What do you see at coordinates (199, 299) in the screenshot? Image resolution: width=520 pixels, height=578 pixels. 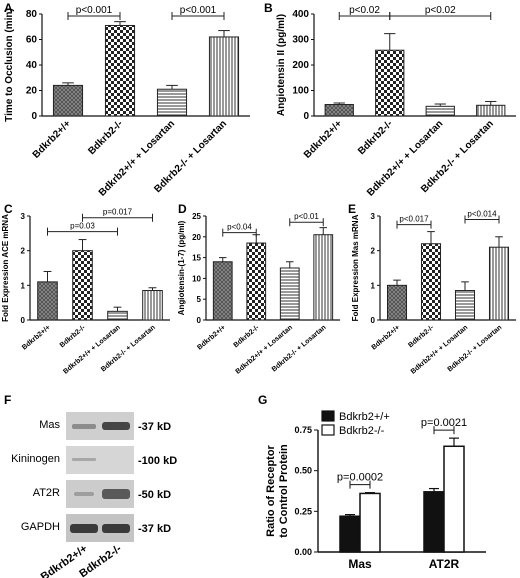 I see `y-tick-label: 5` at bounding box center [199, 299].